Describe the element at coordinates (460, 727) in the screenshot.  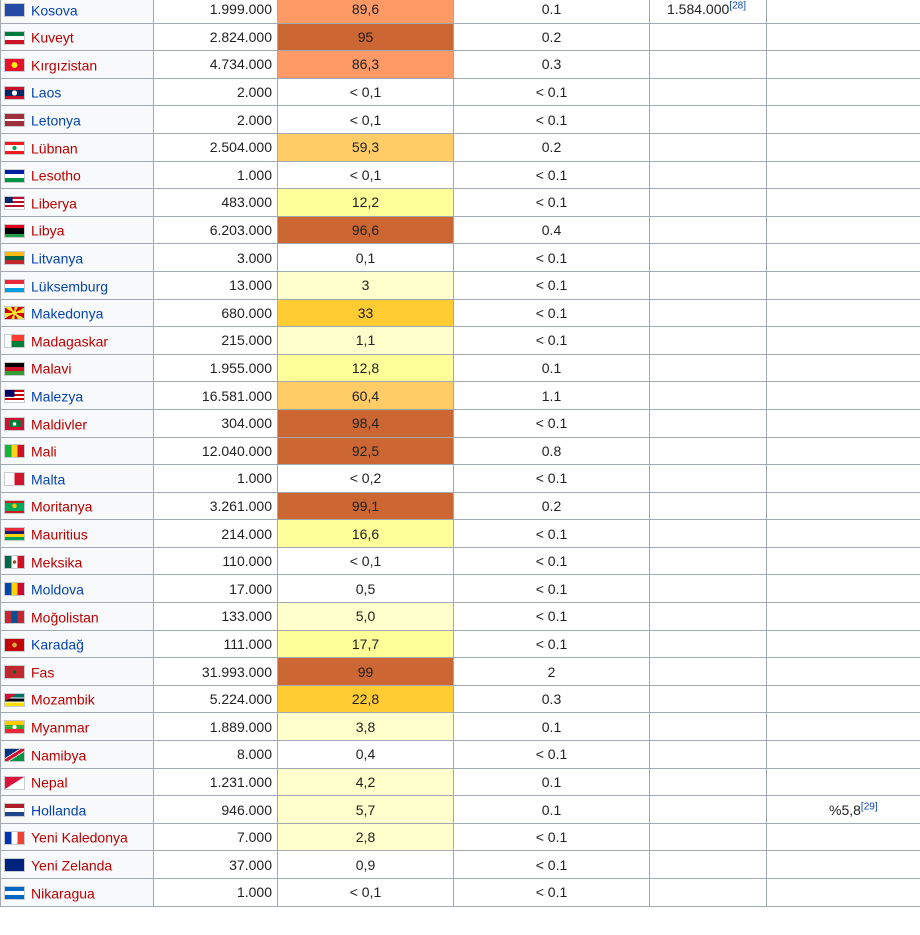
I see `table-row: Myanmar 1.889.000 3,8 0.1` at that location.